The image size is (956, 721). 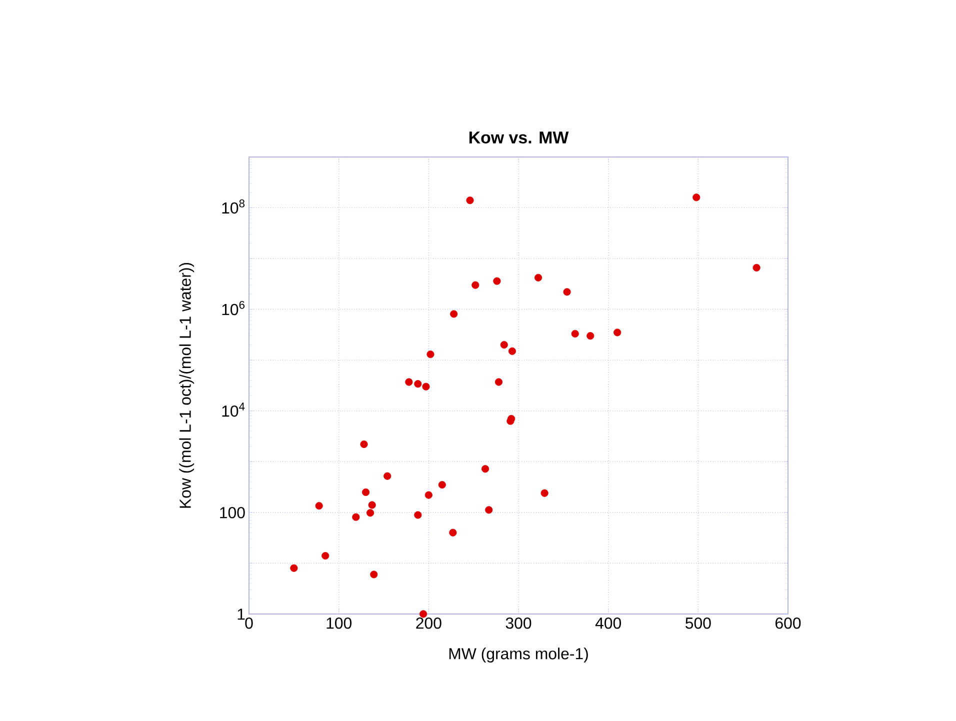 What do you see at coordinates (233, 206) in the screenshot?
I see `y-tick-label: 10$^{8}$` at bounding box center [233, 206].